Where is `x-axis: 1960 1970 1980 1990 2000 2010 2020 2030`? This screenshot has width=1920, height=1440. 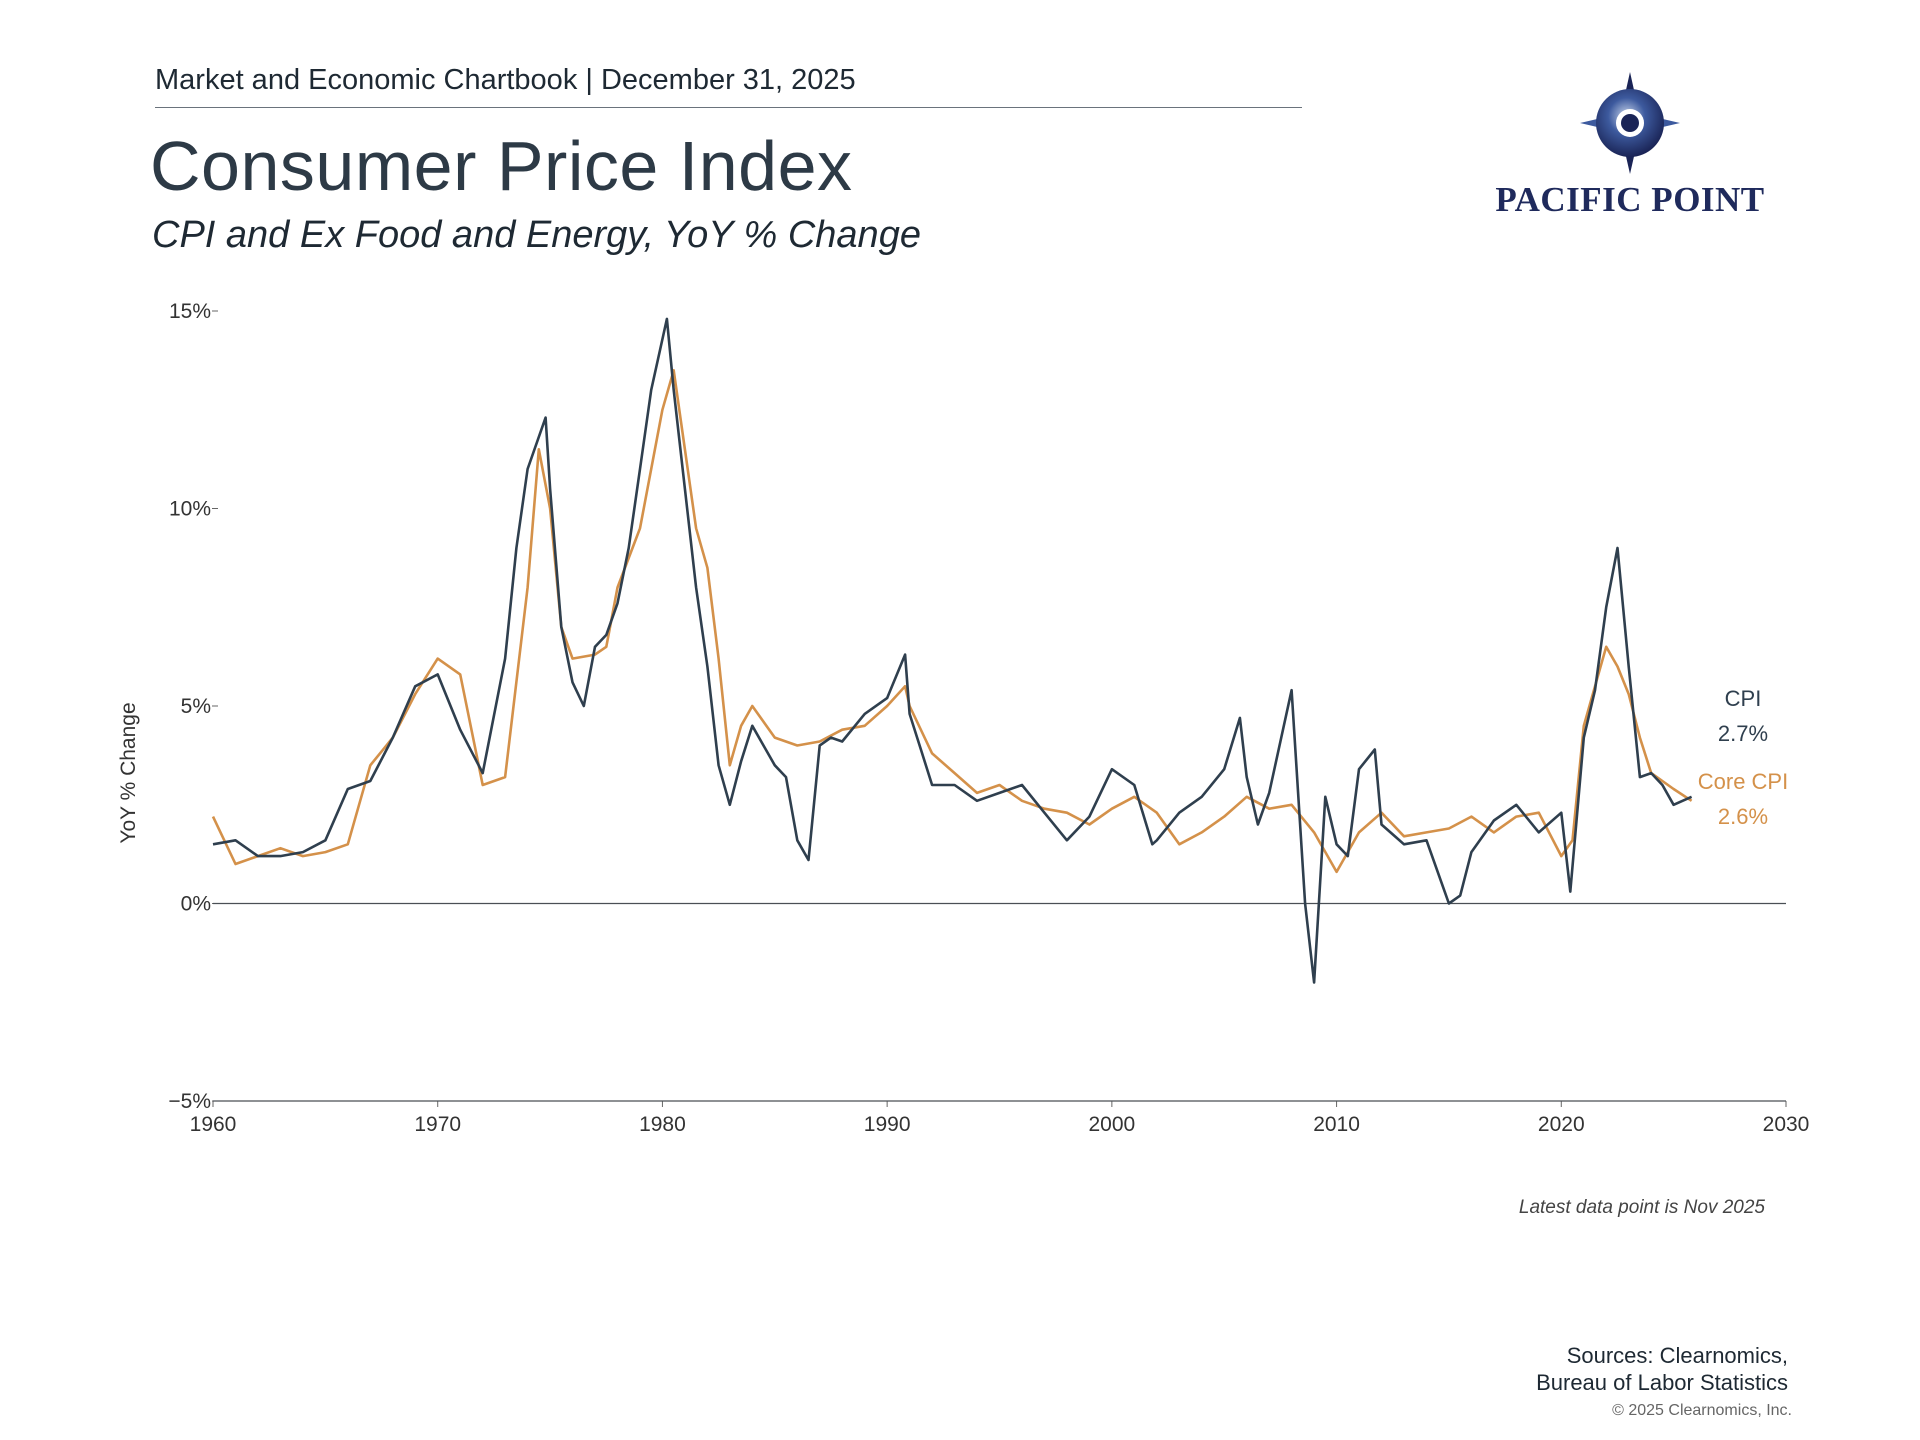 x-axis: 1960 1970 1980 1990 2000 2010 2020 2030 is located at coordinates (1000, 1118).